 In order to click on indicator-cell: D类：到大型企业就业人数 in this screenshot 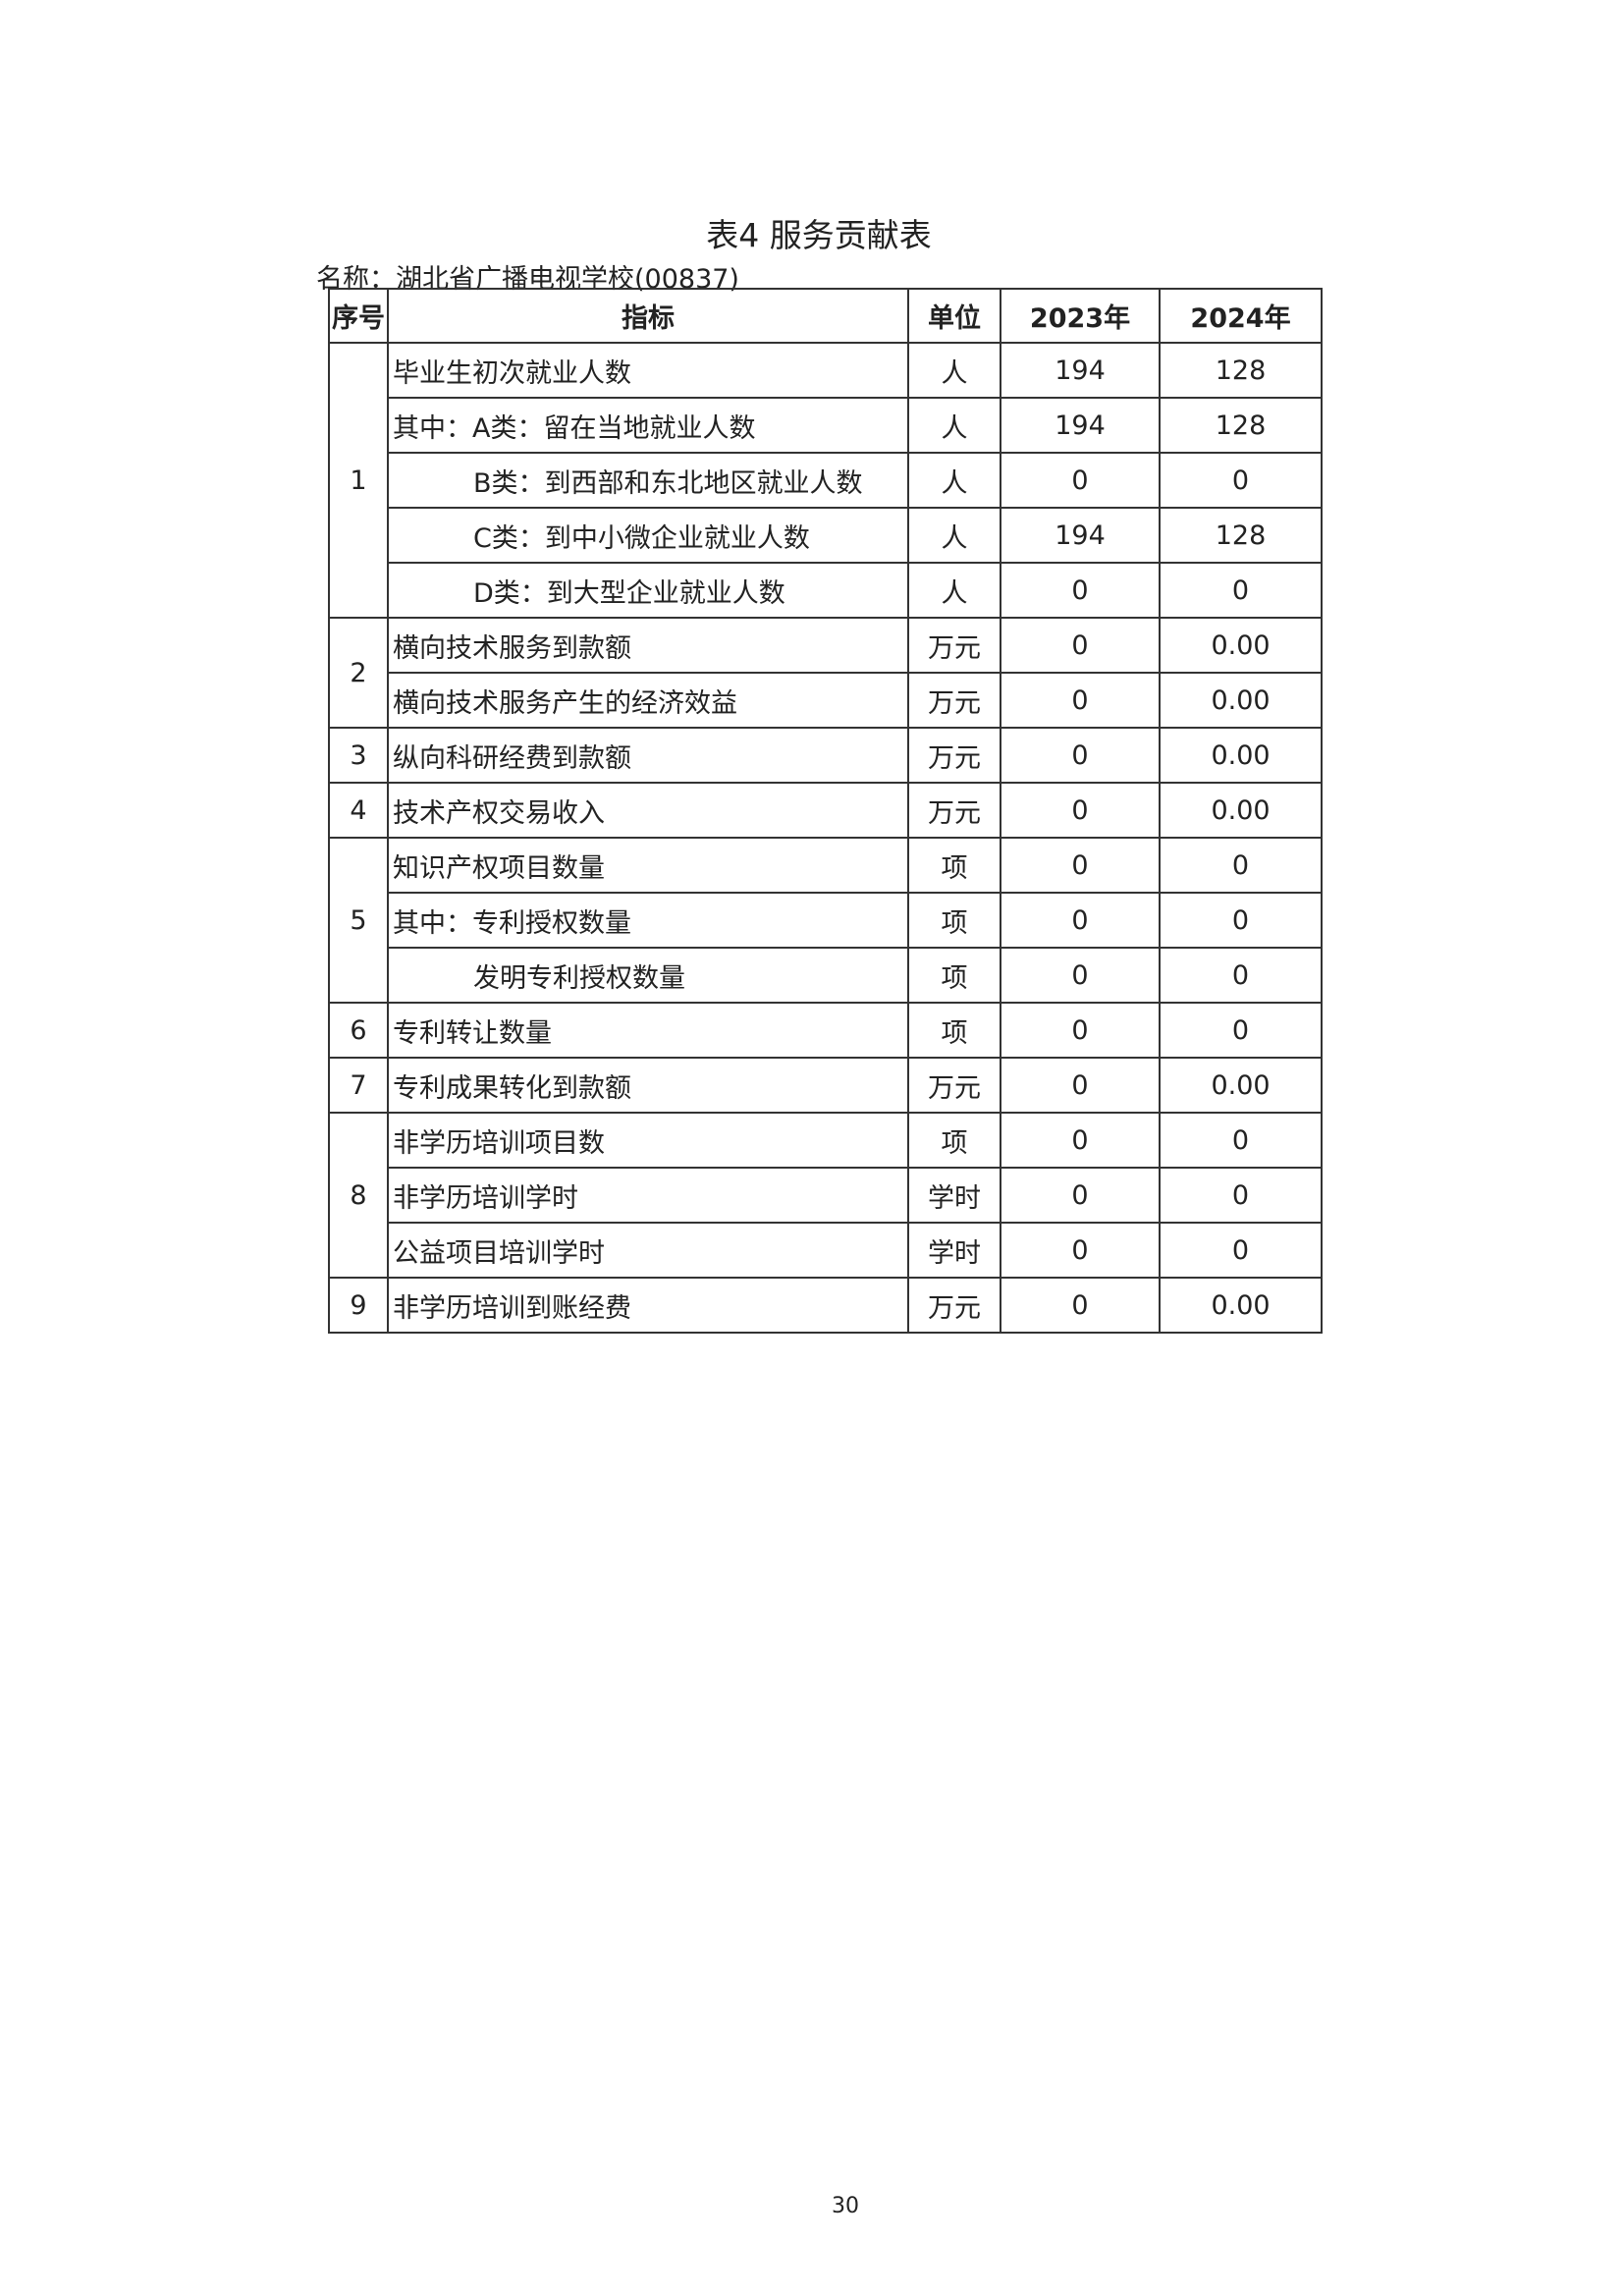, I will do `click(648, 590)`.